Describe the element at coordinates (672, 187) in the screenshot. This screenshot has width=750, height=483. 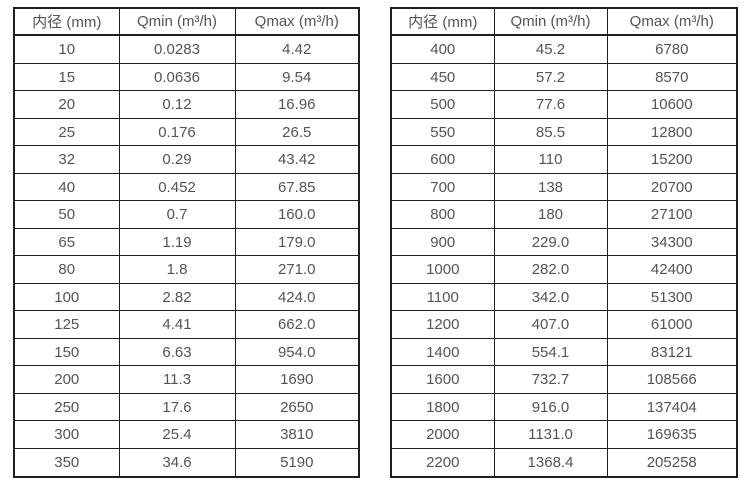
I see `cell-qmax: 20700` at that location.